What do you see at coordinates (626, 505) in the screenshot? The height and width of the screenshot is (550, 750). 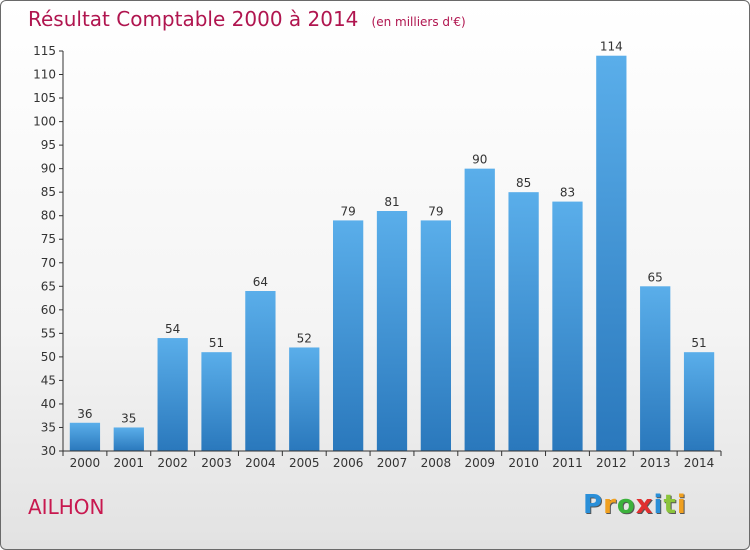 I see `logo-letter: o` at bounding box center [626, 505].